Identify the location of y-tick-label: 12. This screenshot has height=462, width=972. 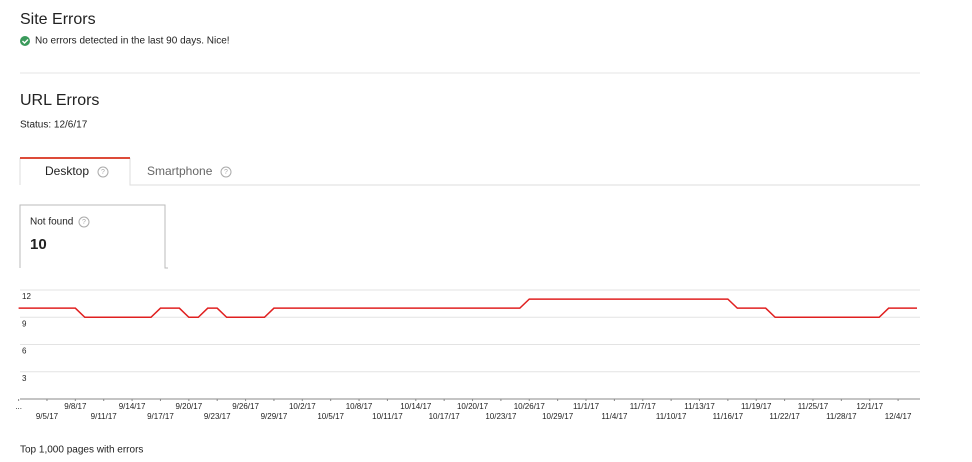
(26, 296).